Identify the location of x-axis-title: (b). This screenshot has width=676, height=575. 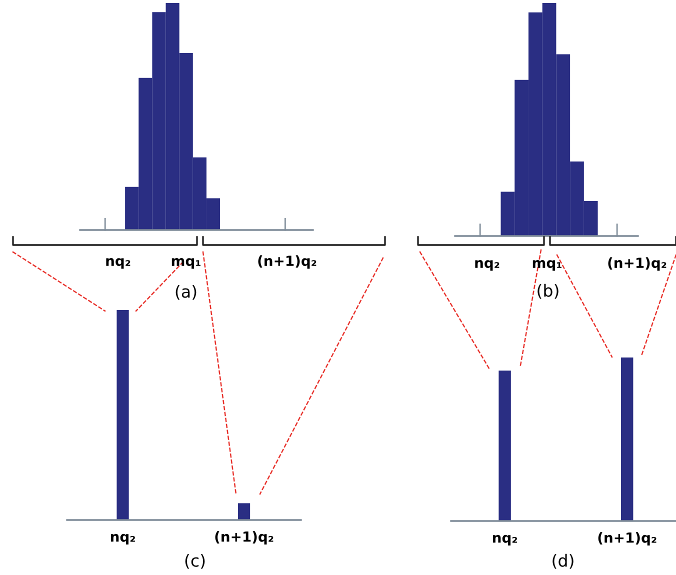
(548, 291).